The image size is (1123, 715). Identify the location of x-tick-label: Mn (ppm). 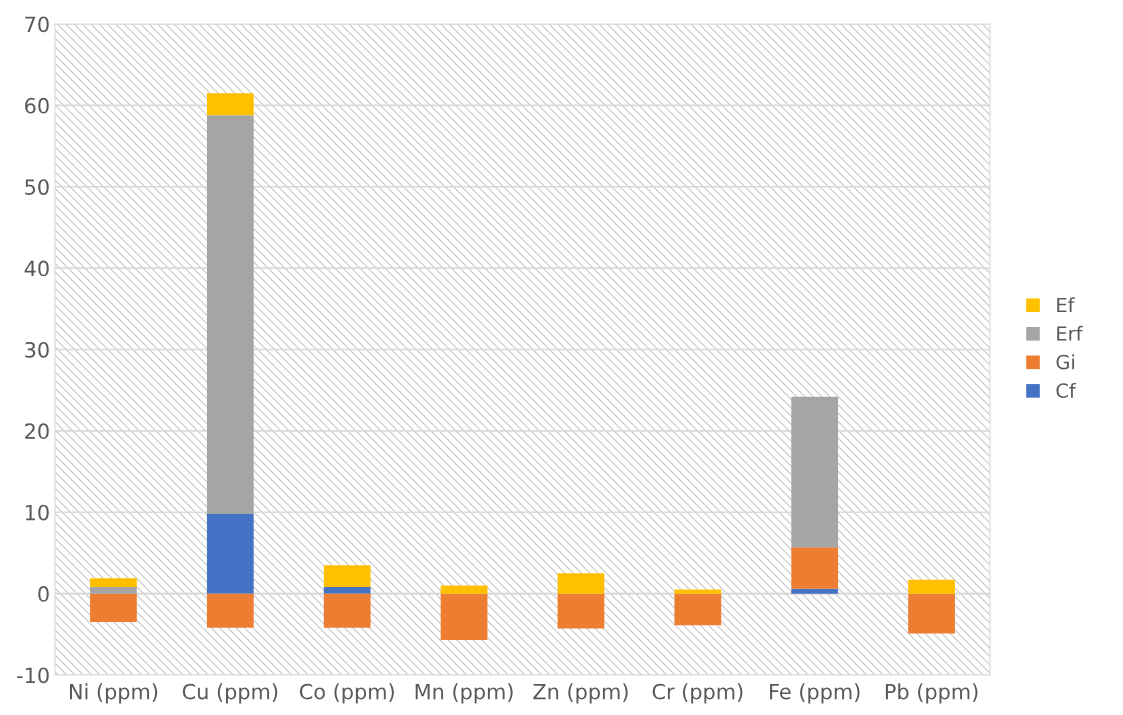
(464, 693).